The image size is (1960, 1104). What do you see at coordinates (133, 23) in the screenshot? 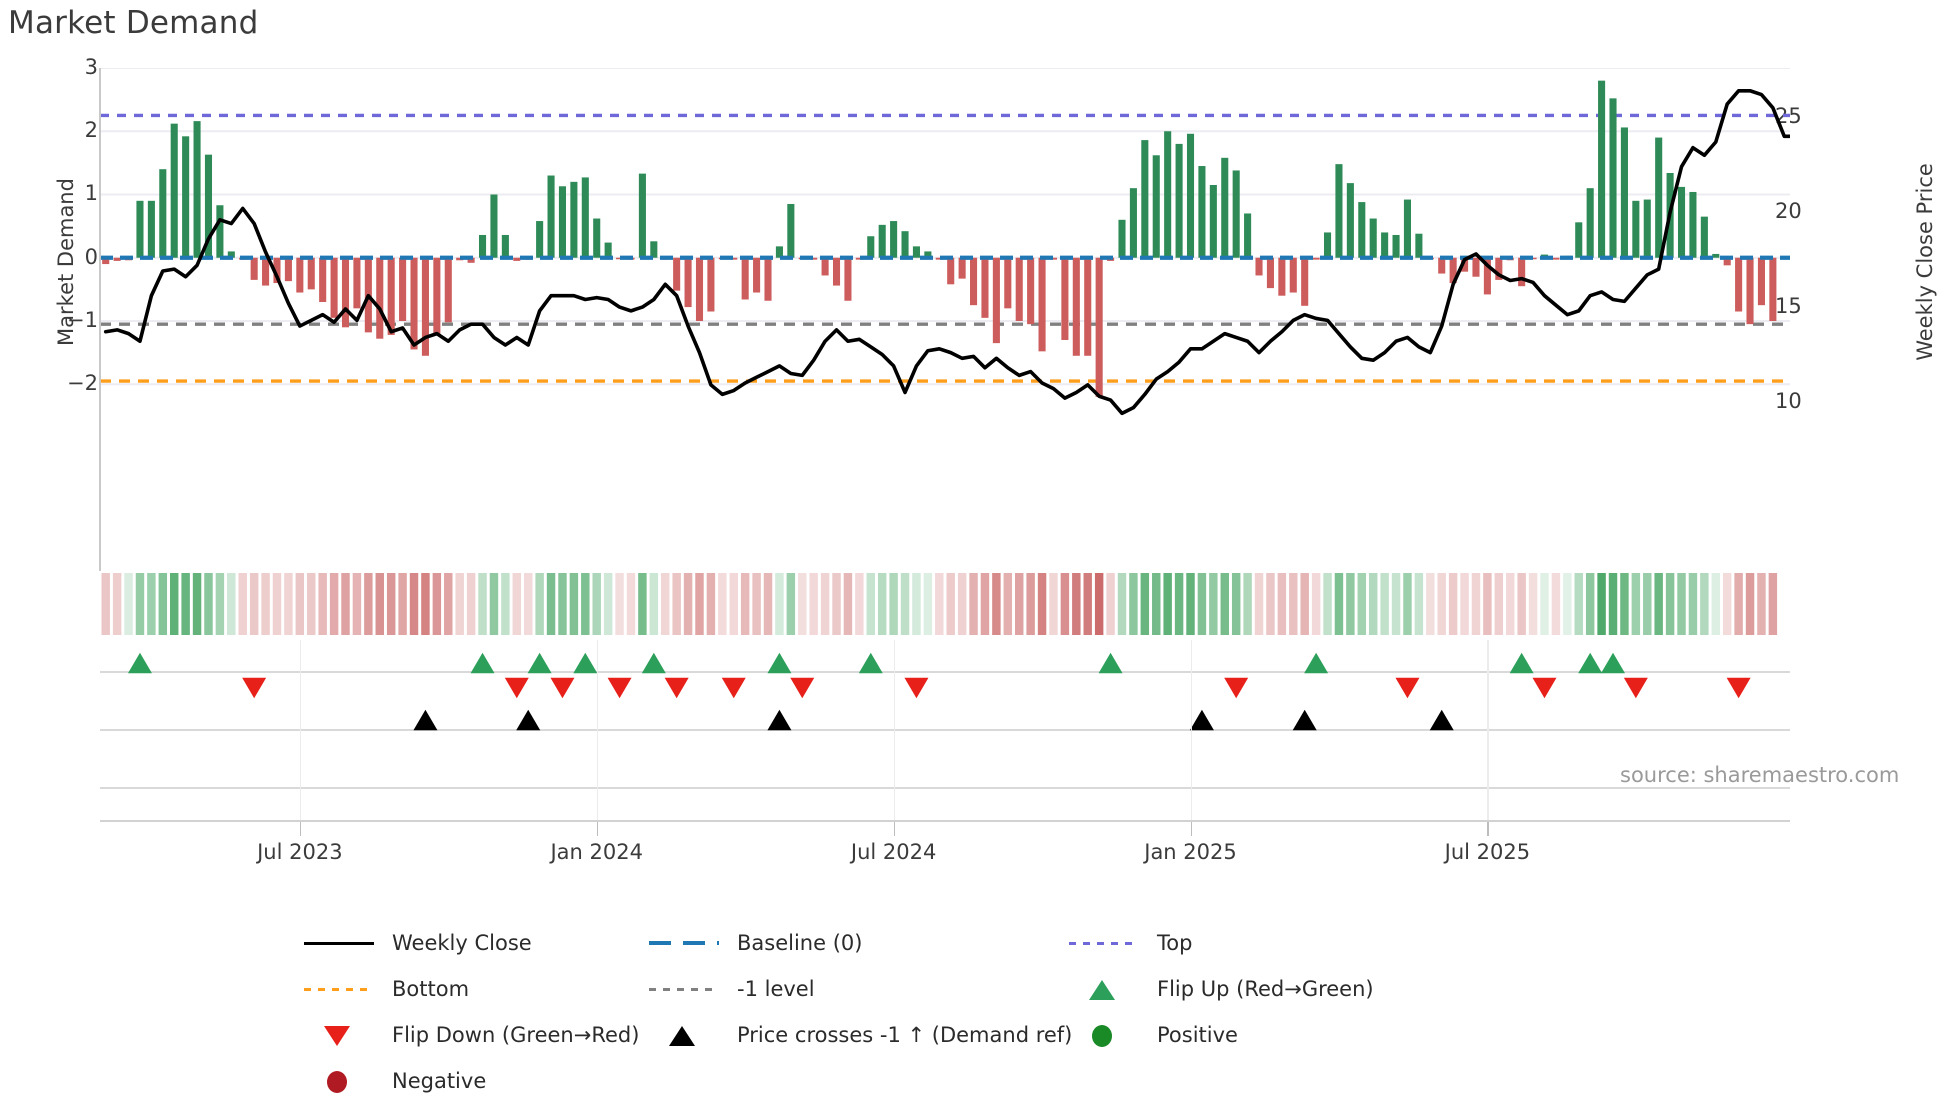
I see `page-title: Market Demand` at bounding box center [133, 23].